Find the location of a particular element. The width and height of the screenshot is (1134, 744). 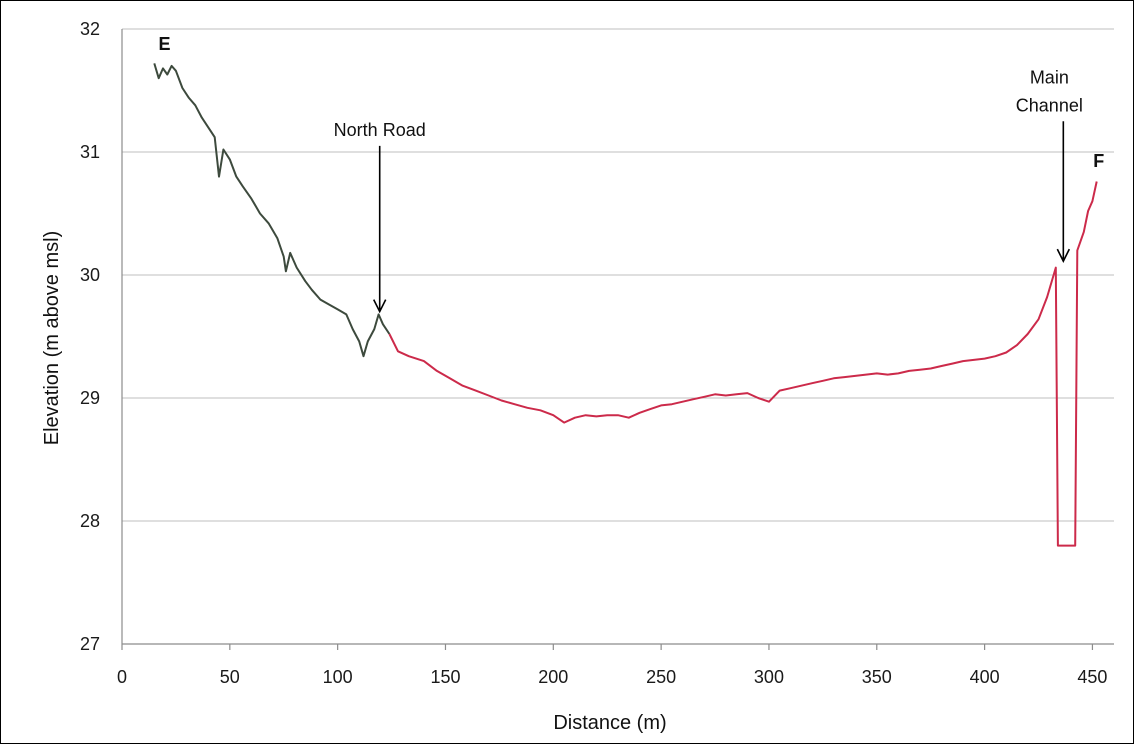

x-tick-label: 0 is located at coordinates (122, 677).